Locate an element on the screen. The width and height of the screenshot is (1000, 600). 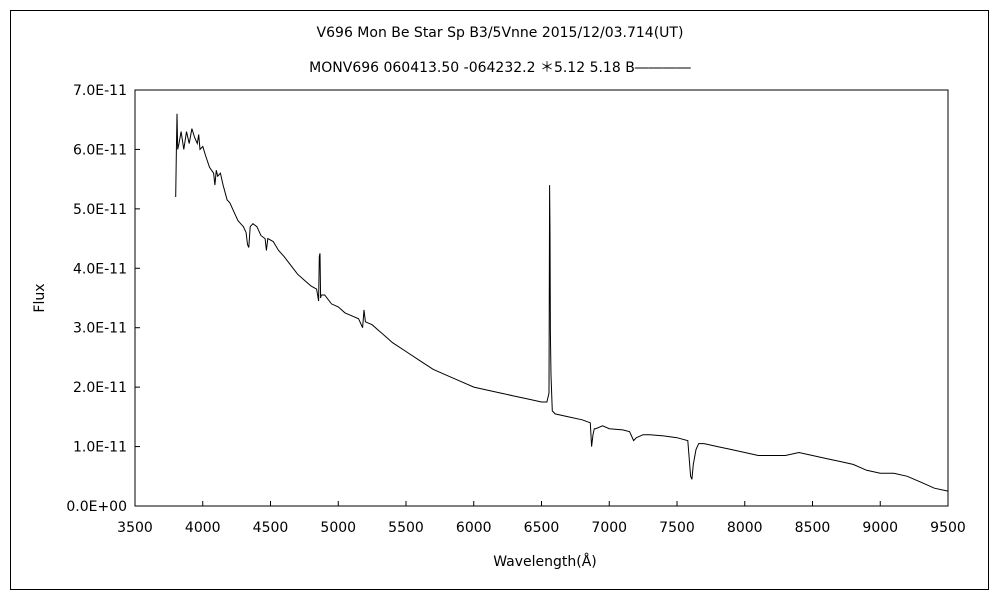
y-tick-label: 7.0E-11 is located at coordinates (100, 91).